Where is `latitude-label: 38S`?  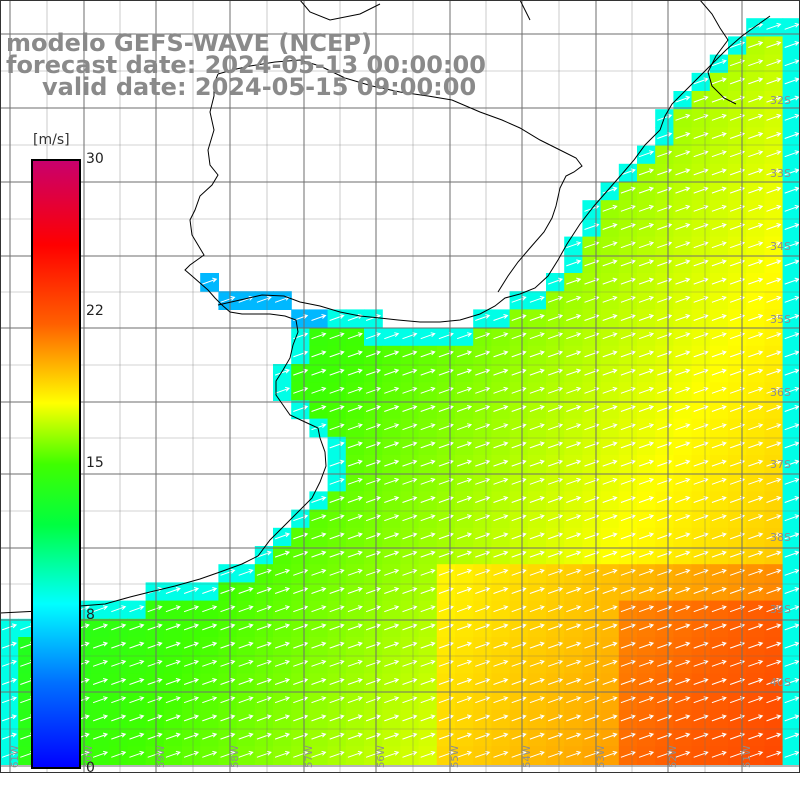
latitude-label: 38S is located at coordinates (780, 537).